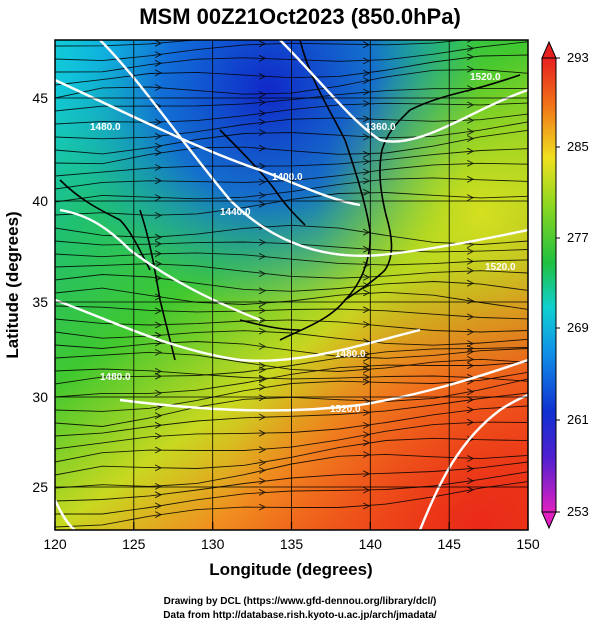 The width and height of the screenshot is (599, 630). What do you see at coordinates (213, 544) in the screenshot?
I see `x-tick-label: 130` at bounding box center [213, 544].